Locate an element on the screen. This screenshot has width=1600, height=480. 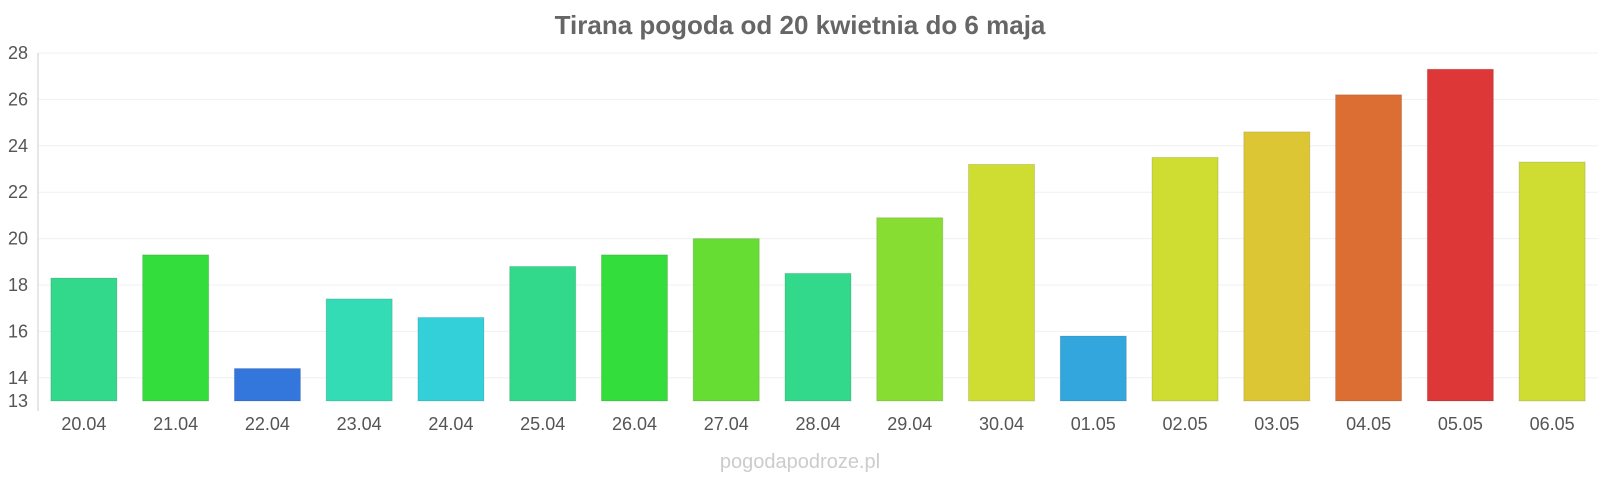
x-tick-label: 01.05 is located at coordinates (1093, 424).